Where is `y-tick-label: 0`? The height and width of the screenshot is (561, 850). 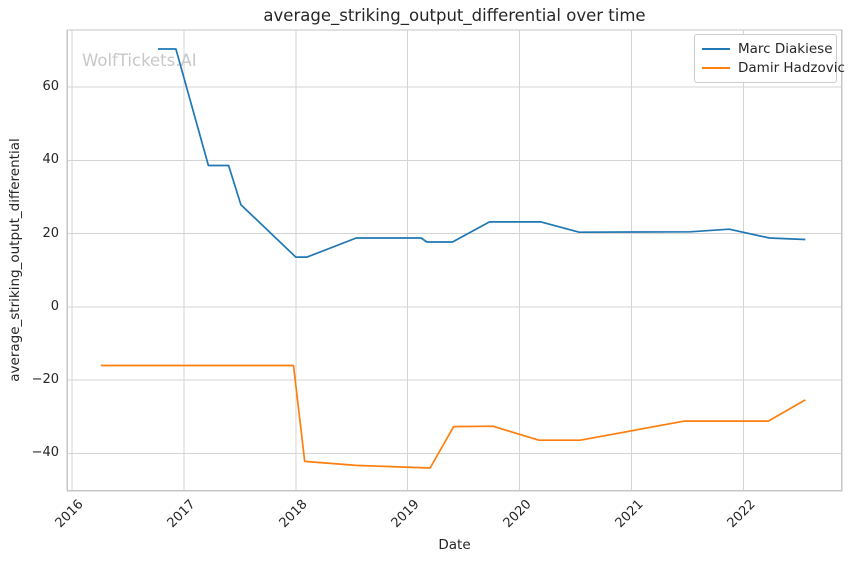 y-tick-label: 0 is located at coordinates (54, 306).